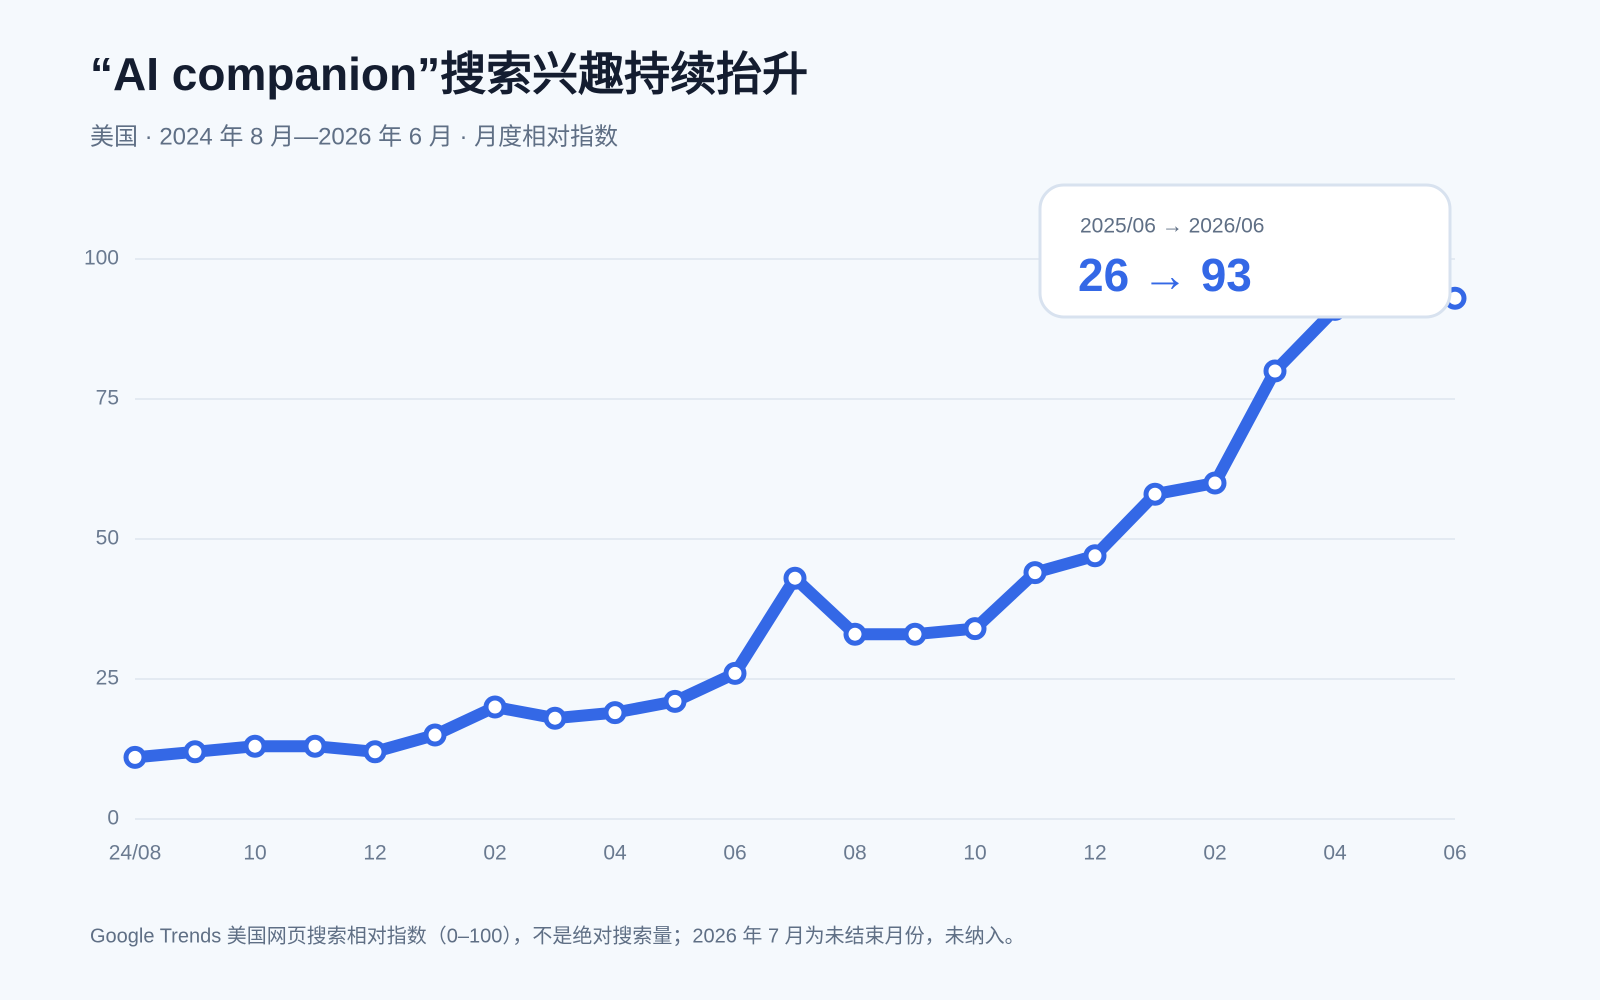  I want to click on annotation-box: 2025/06 → 2026/06 26 → 93, so click(1245, 251).